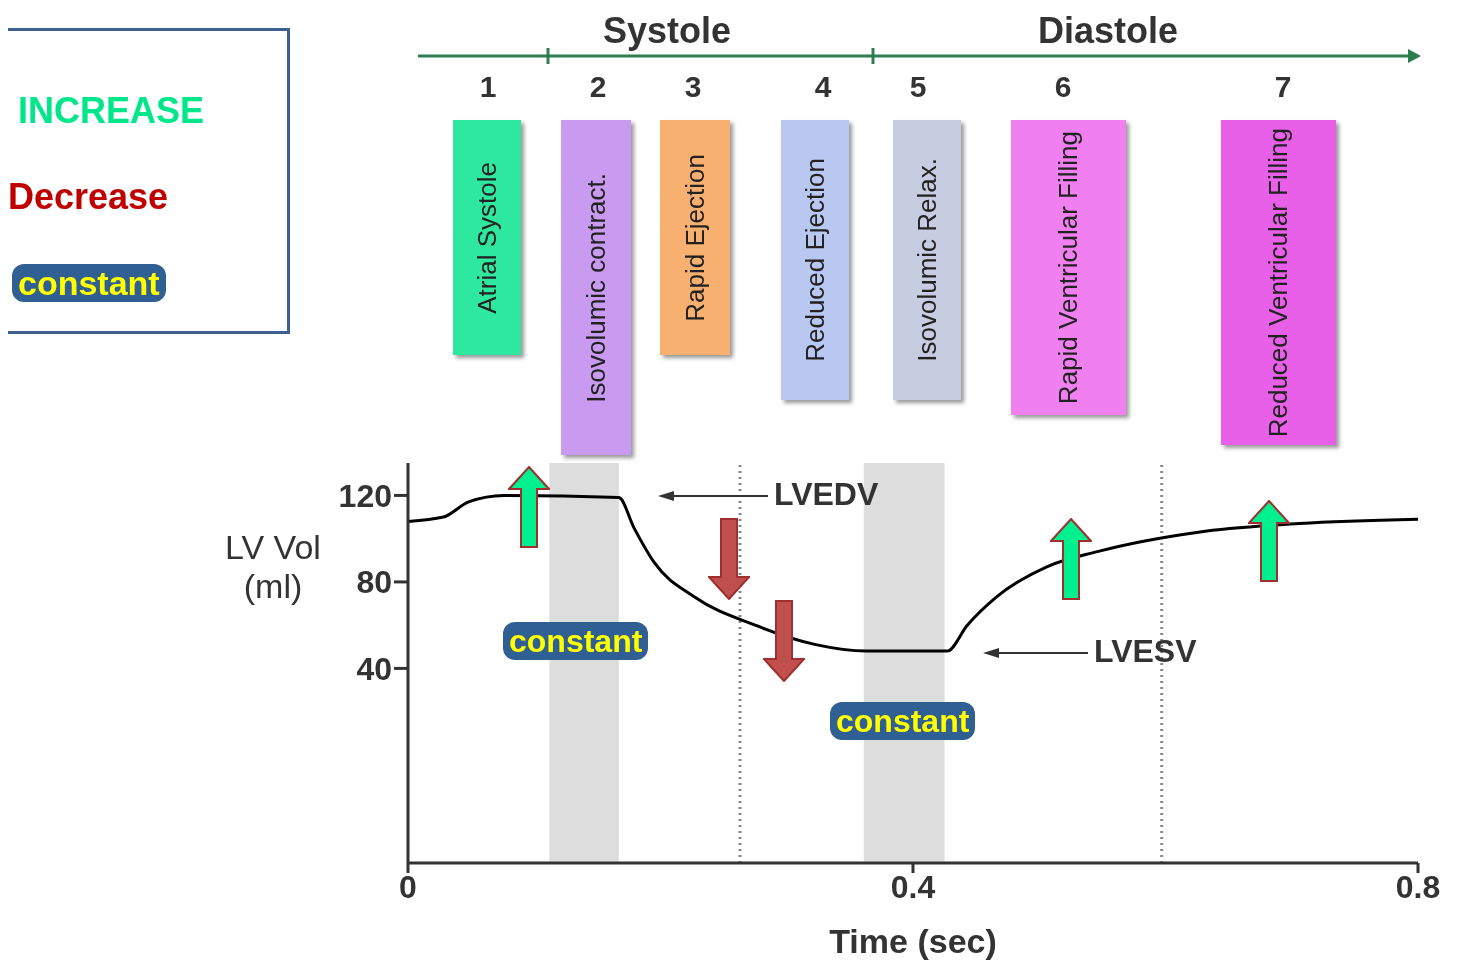 The height and width of the screenshot is (974, 1470). Describe the element at coordinates (693, 87) in the screenshot. I see `text: 3` at that location.